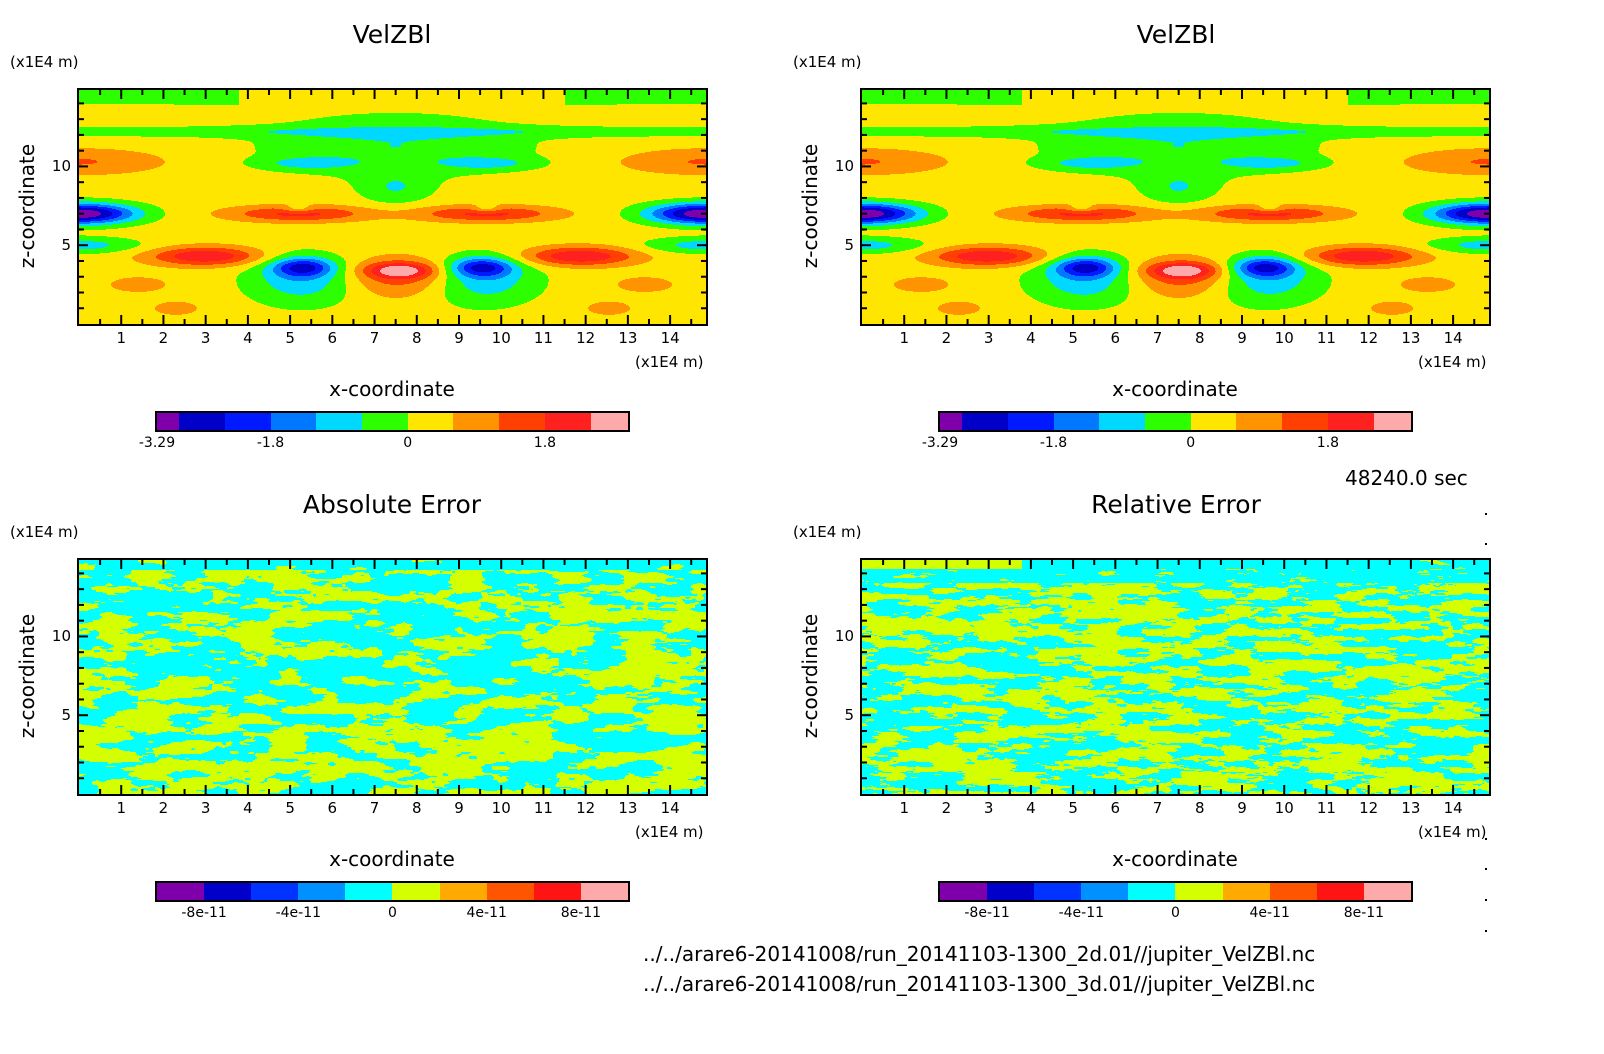  Describe the element at coordinates (669, 362) in the screenshot. I see `x-unit-label: (x1E4 m)` at that location.